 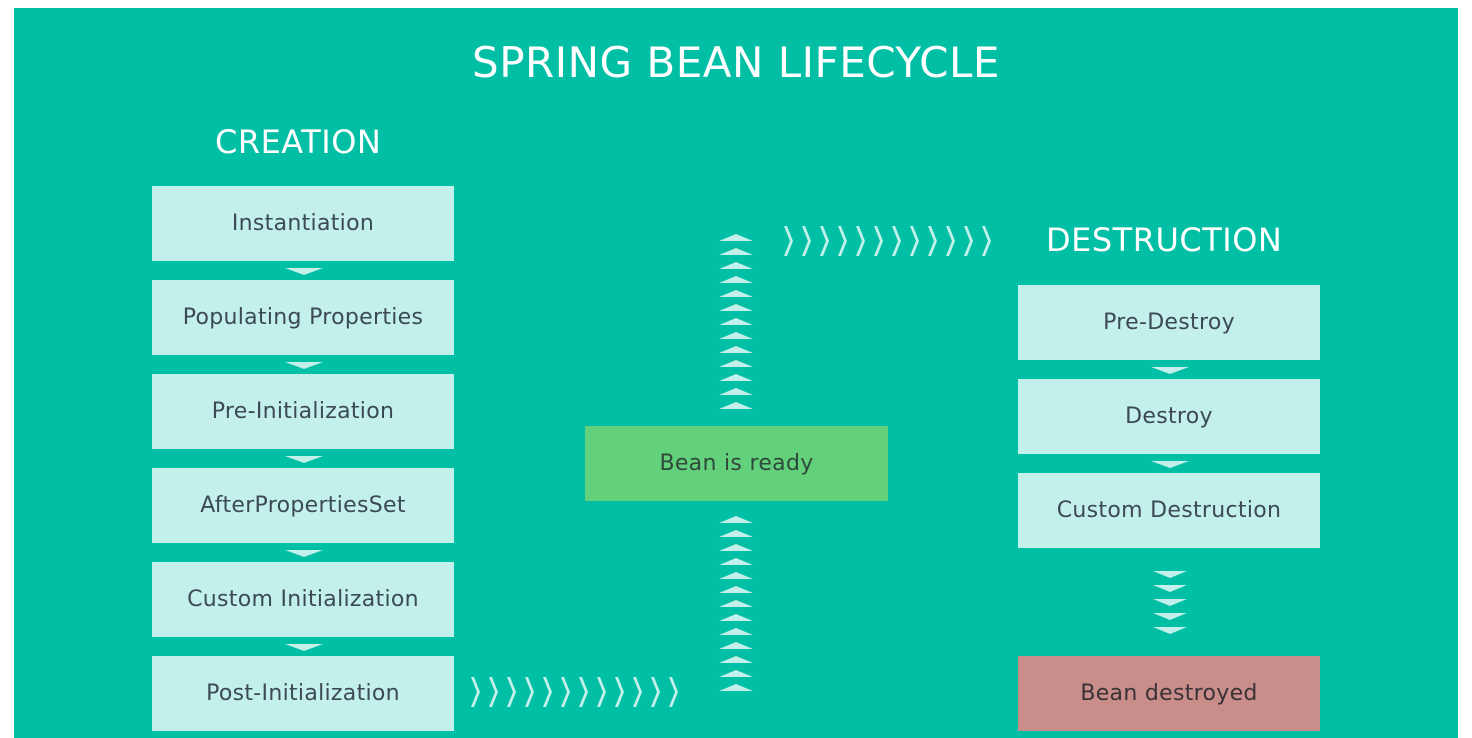 I want to click on step-destroy: Destroy, so click(x=1169, y=416).